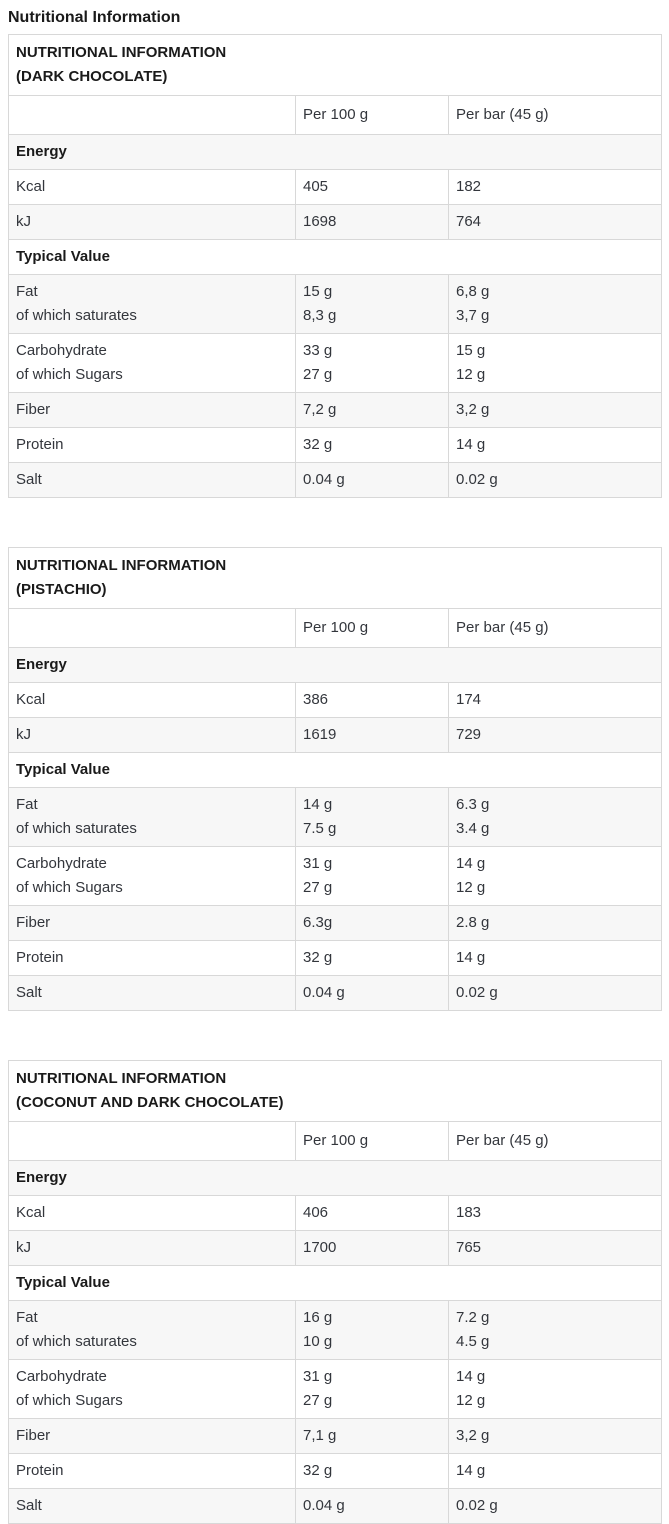 The width and height of the screenshot is (669, 1524). I want to click on kj-per-100g: 1619, so click(372, 735).